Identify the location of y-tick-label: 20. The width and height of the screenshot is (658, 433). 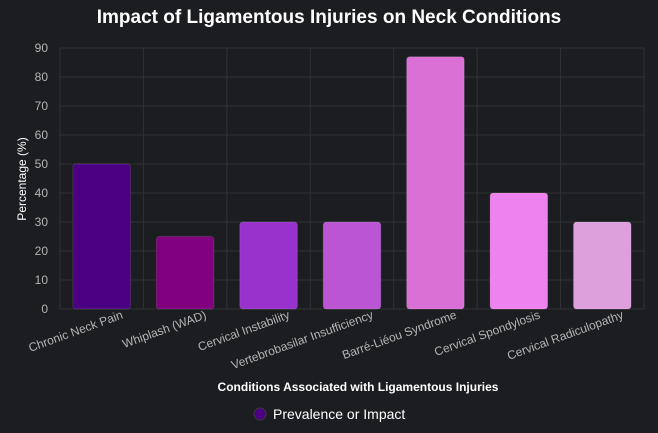
(42, 251).